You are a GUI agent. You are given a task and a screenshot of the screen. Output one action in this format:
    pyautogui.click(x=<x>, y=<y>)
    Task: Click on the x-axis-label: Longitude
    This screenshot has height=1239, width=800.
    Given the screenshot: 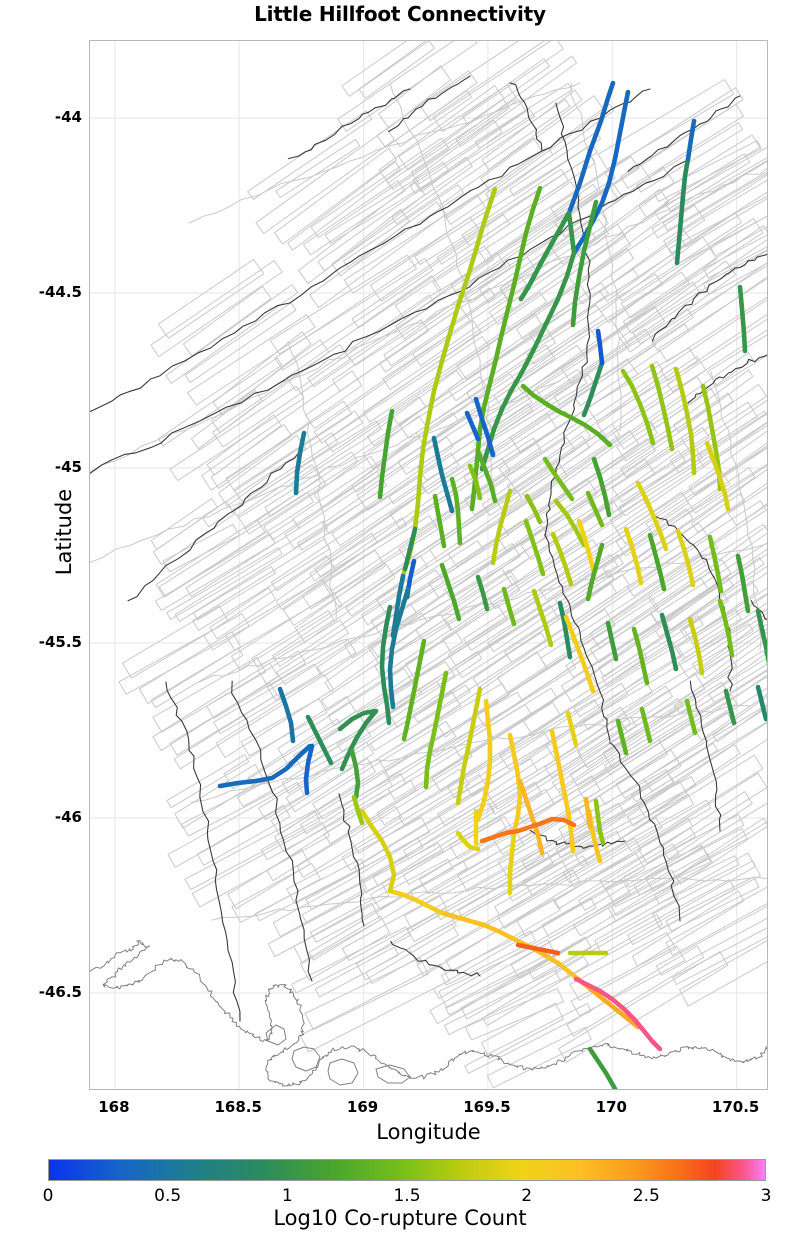 What is the action you would take?
    pyautogui.click(x=428, y=1132)
    